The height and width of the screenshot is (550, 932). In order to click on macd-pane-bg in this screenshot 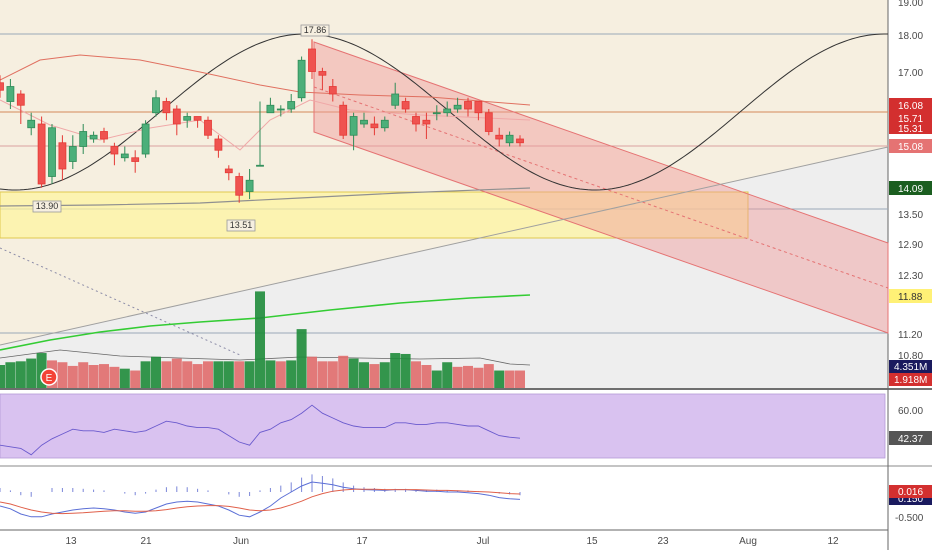, I will do `click(444, 507)`.